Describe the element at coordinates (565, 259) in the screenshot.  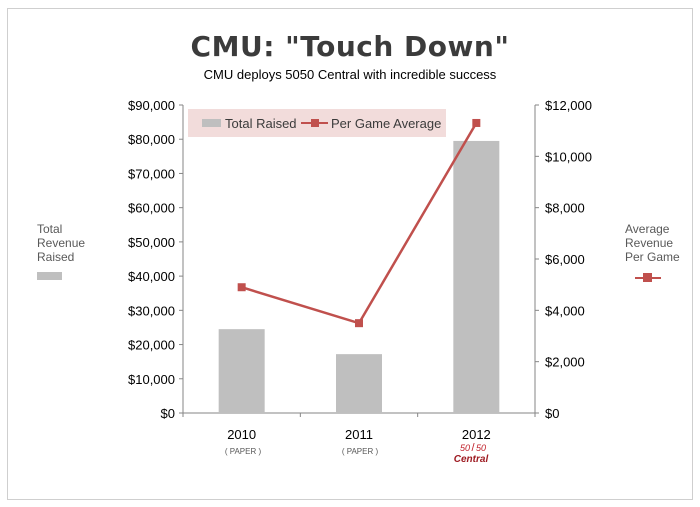
I see `right-tick-label: $6,000` at that location.